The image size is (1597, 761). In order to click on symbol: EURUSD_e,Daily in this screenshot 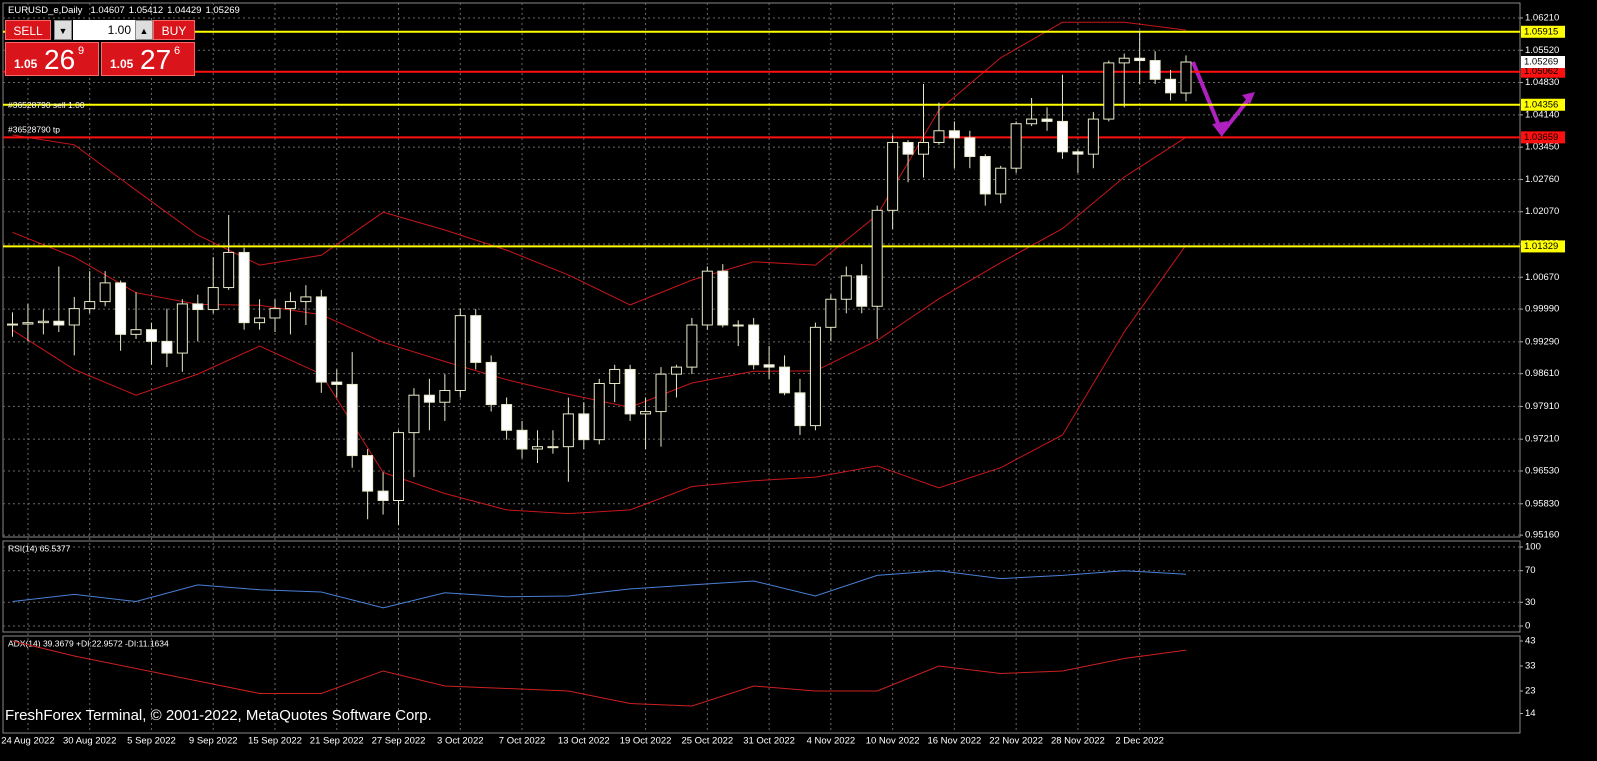, I will do `click(45, 10)`.